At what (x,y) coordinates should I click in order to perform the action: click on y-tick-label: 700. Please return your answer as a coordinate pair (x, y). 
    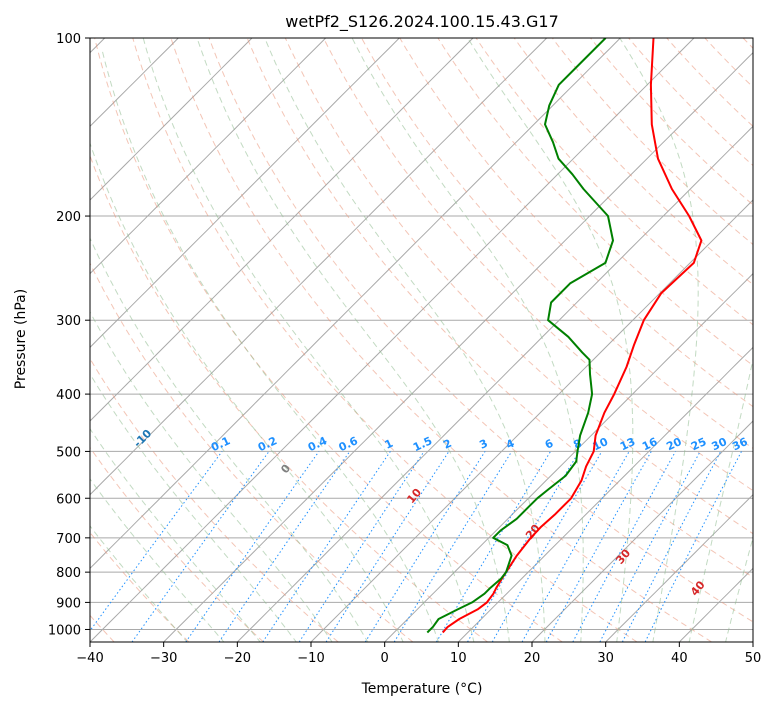
    Looking at the image, I should click on (68, 539).